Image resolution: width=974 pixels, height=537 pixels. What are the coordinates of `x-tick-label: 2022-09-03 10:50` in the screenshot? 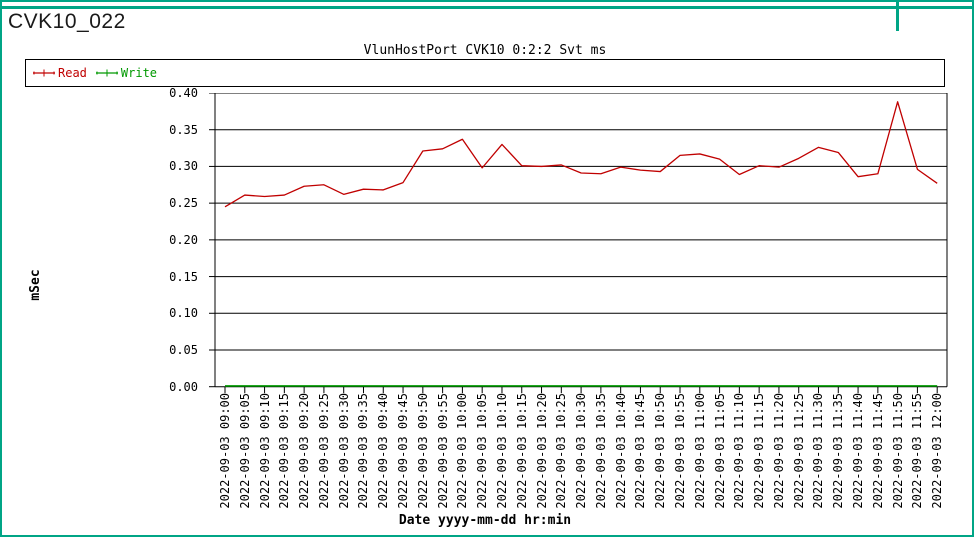 It's located at (660, 451).